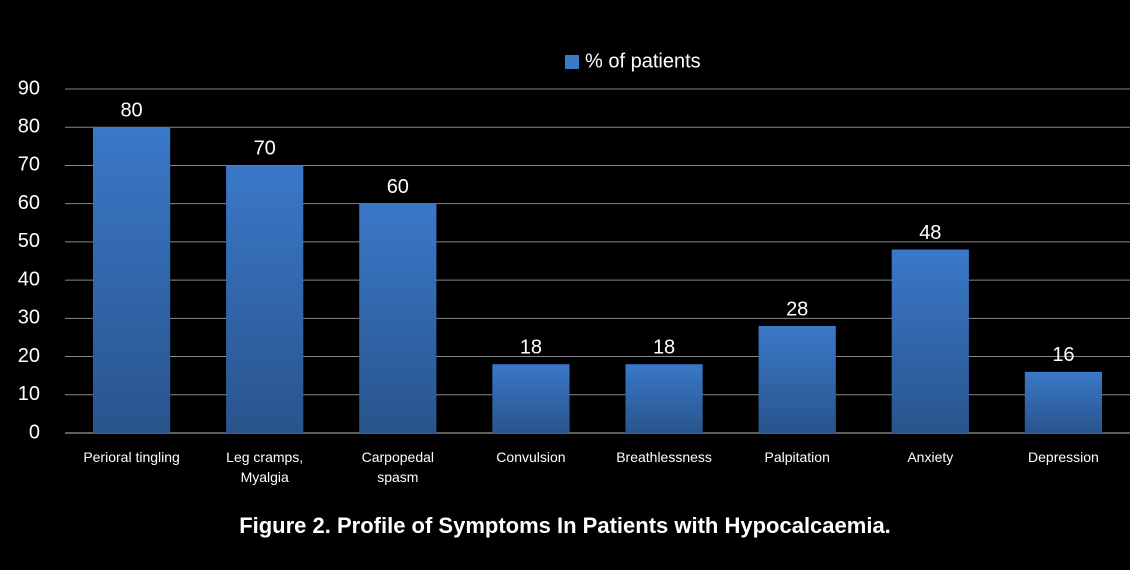 The width and height of the screenshot is (1130, 570). What do you see at coordinates (265, 149) in the screenshot?
I see `data-label: 70` at bounding box center [265, 149].